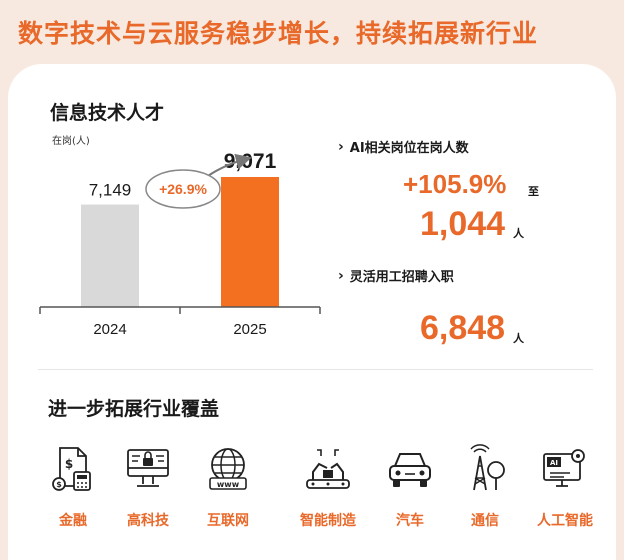 The width and height of the screenshot is (624, 560). I want to click on bar-2024, so click(110, 255).